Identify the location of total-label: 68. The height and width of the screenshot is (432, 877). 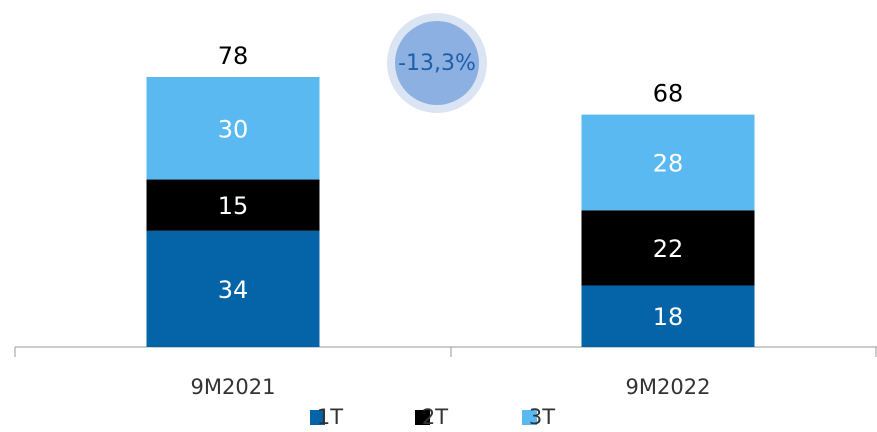
(668, 94).